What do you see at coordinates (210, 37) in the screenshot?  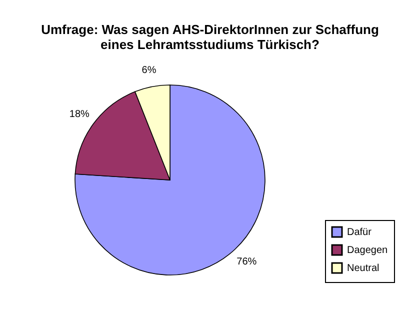 I see `chart-title: Umfrage: Was sagen AHS-DirektorInnen zur Schaffung eines Lehramtsstudiums Türkisch?` at bounding box center [210, 37].